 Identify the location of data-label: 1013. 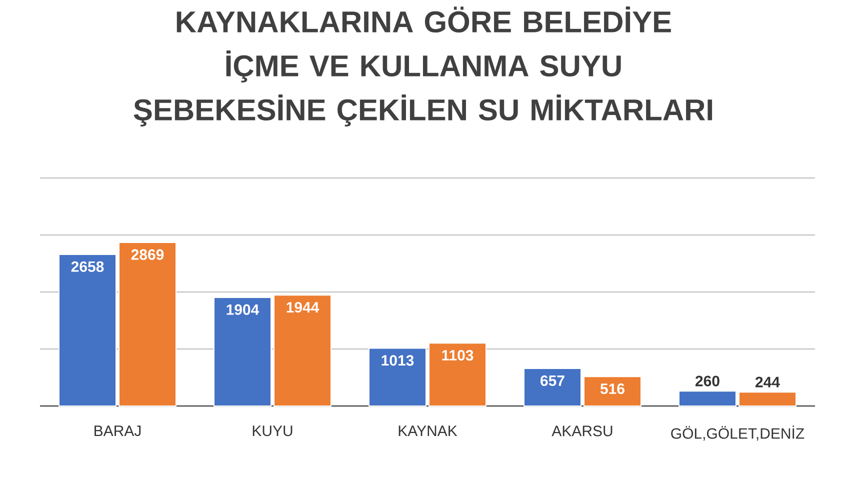
(398, 360).